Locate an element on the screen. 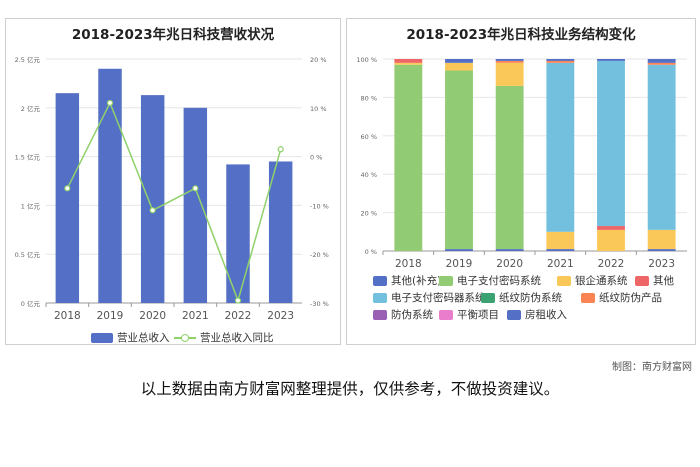 This screenshot has width=700, height=467. yoy-line is located at coordinates (174, 202).